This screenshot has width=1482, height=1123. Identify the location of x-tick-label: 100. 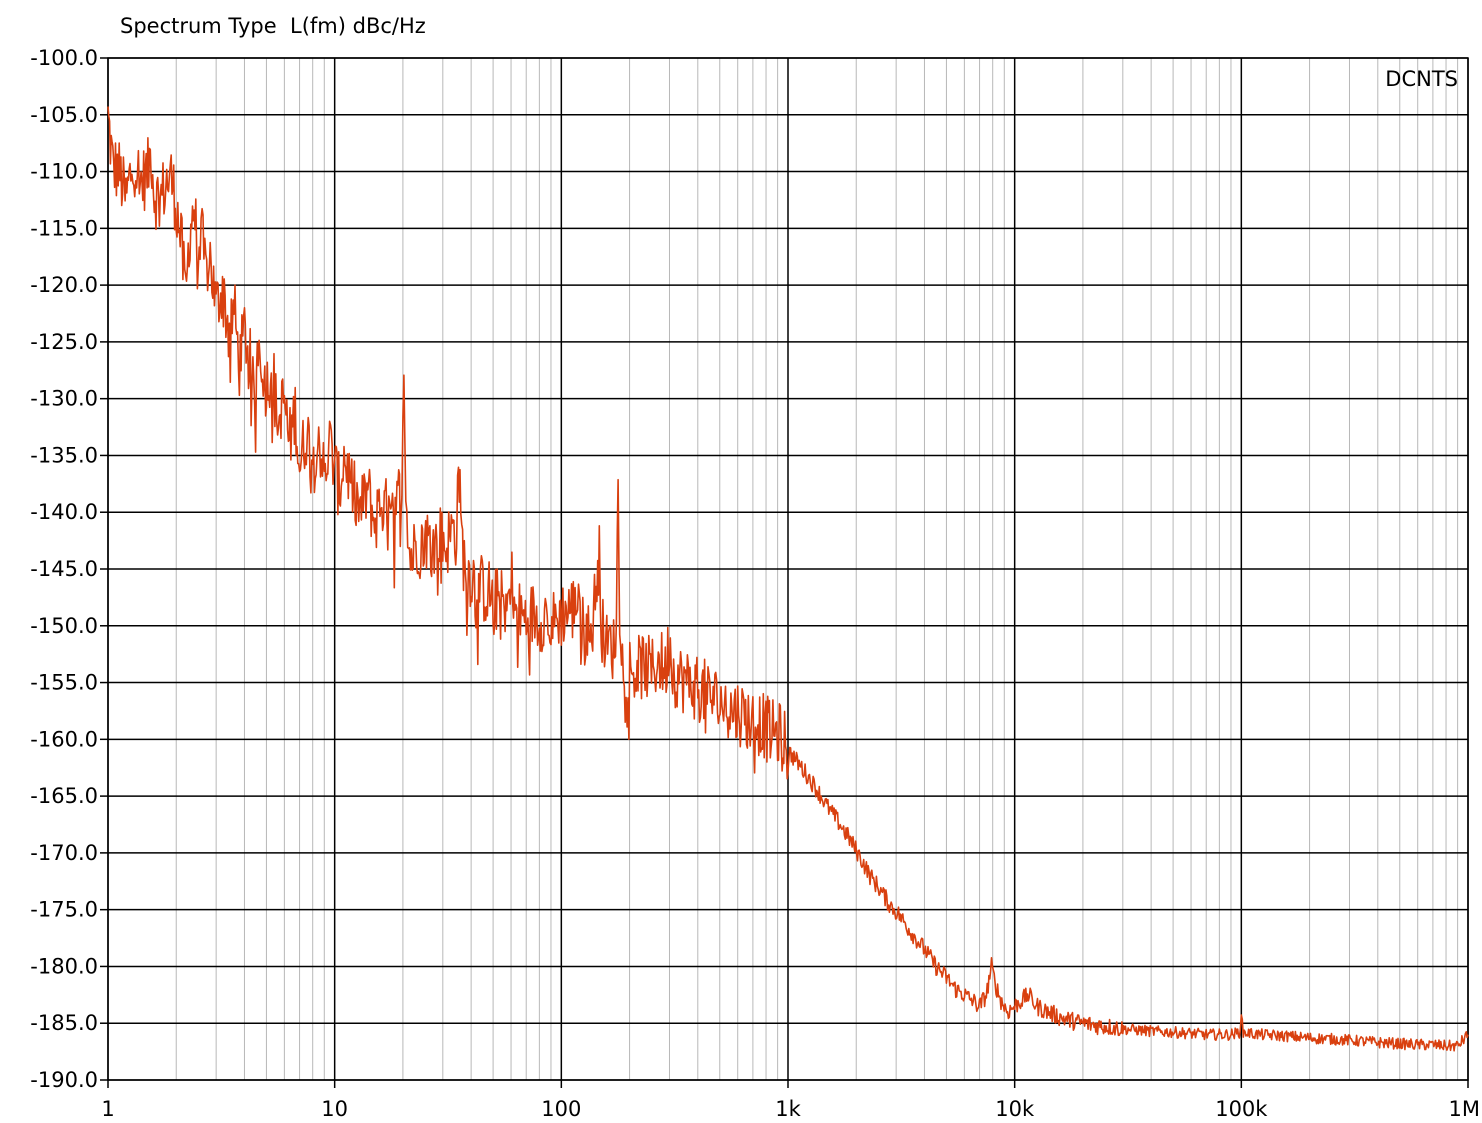
(561, 1109).